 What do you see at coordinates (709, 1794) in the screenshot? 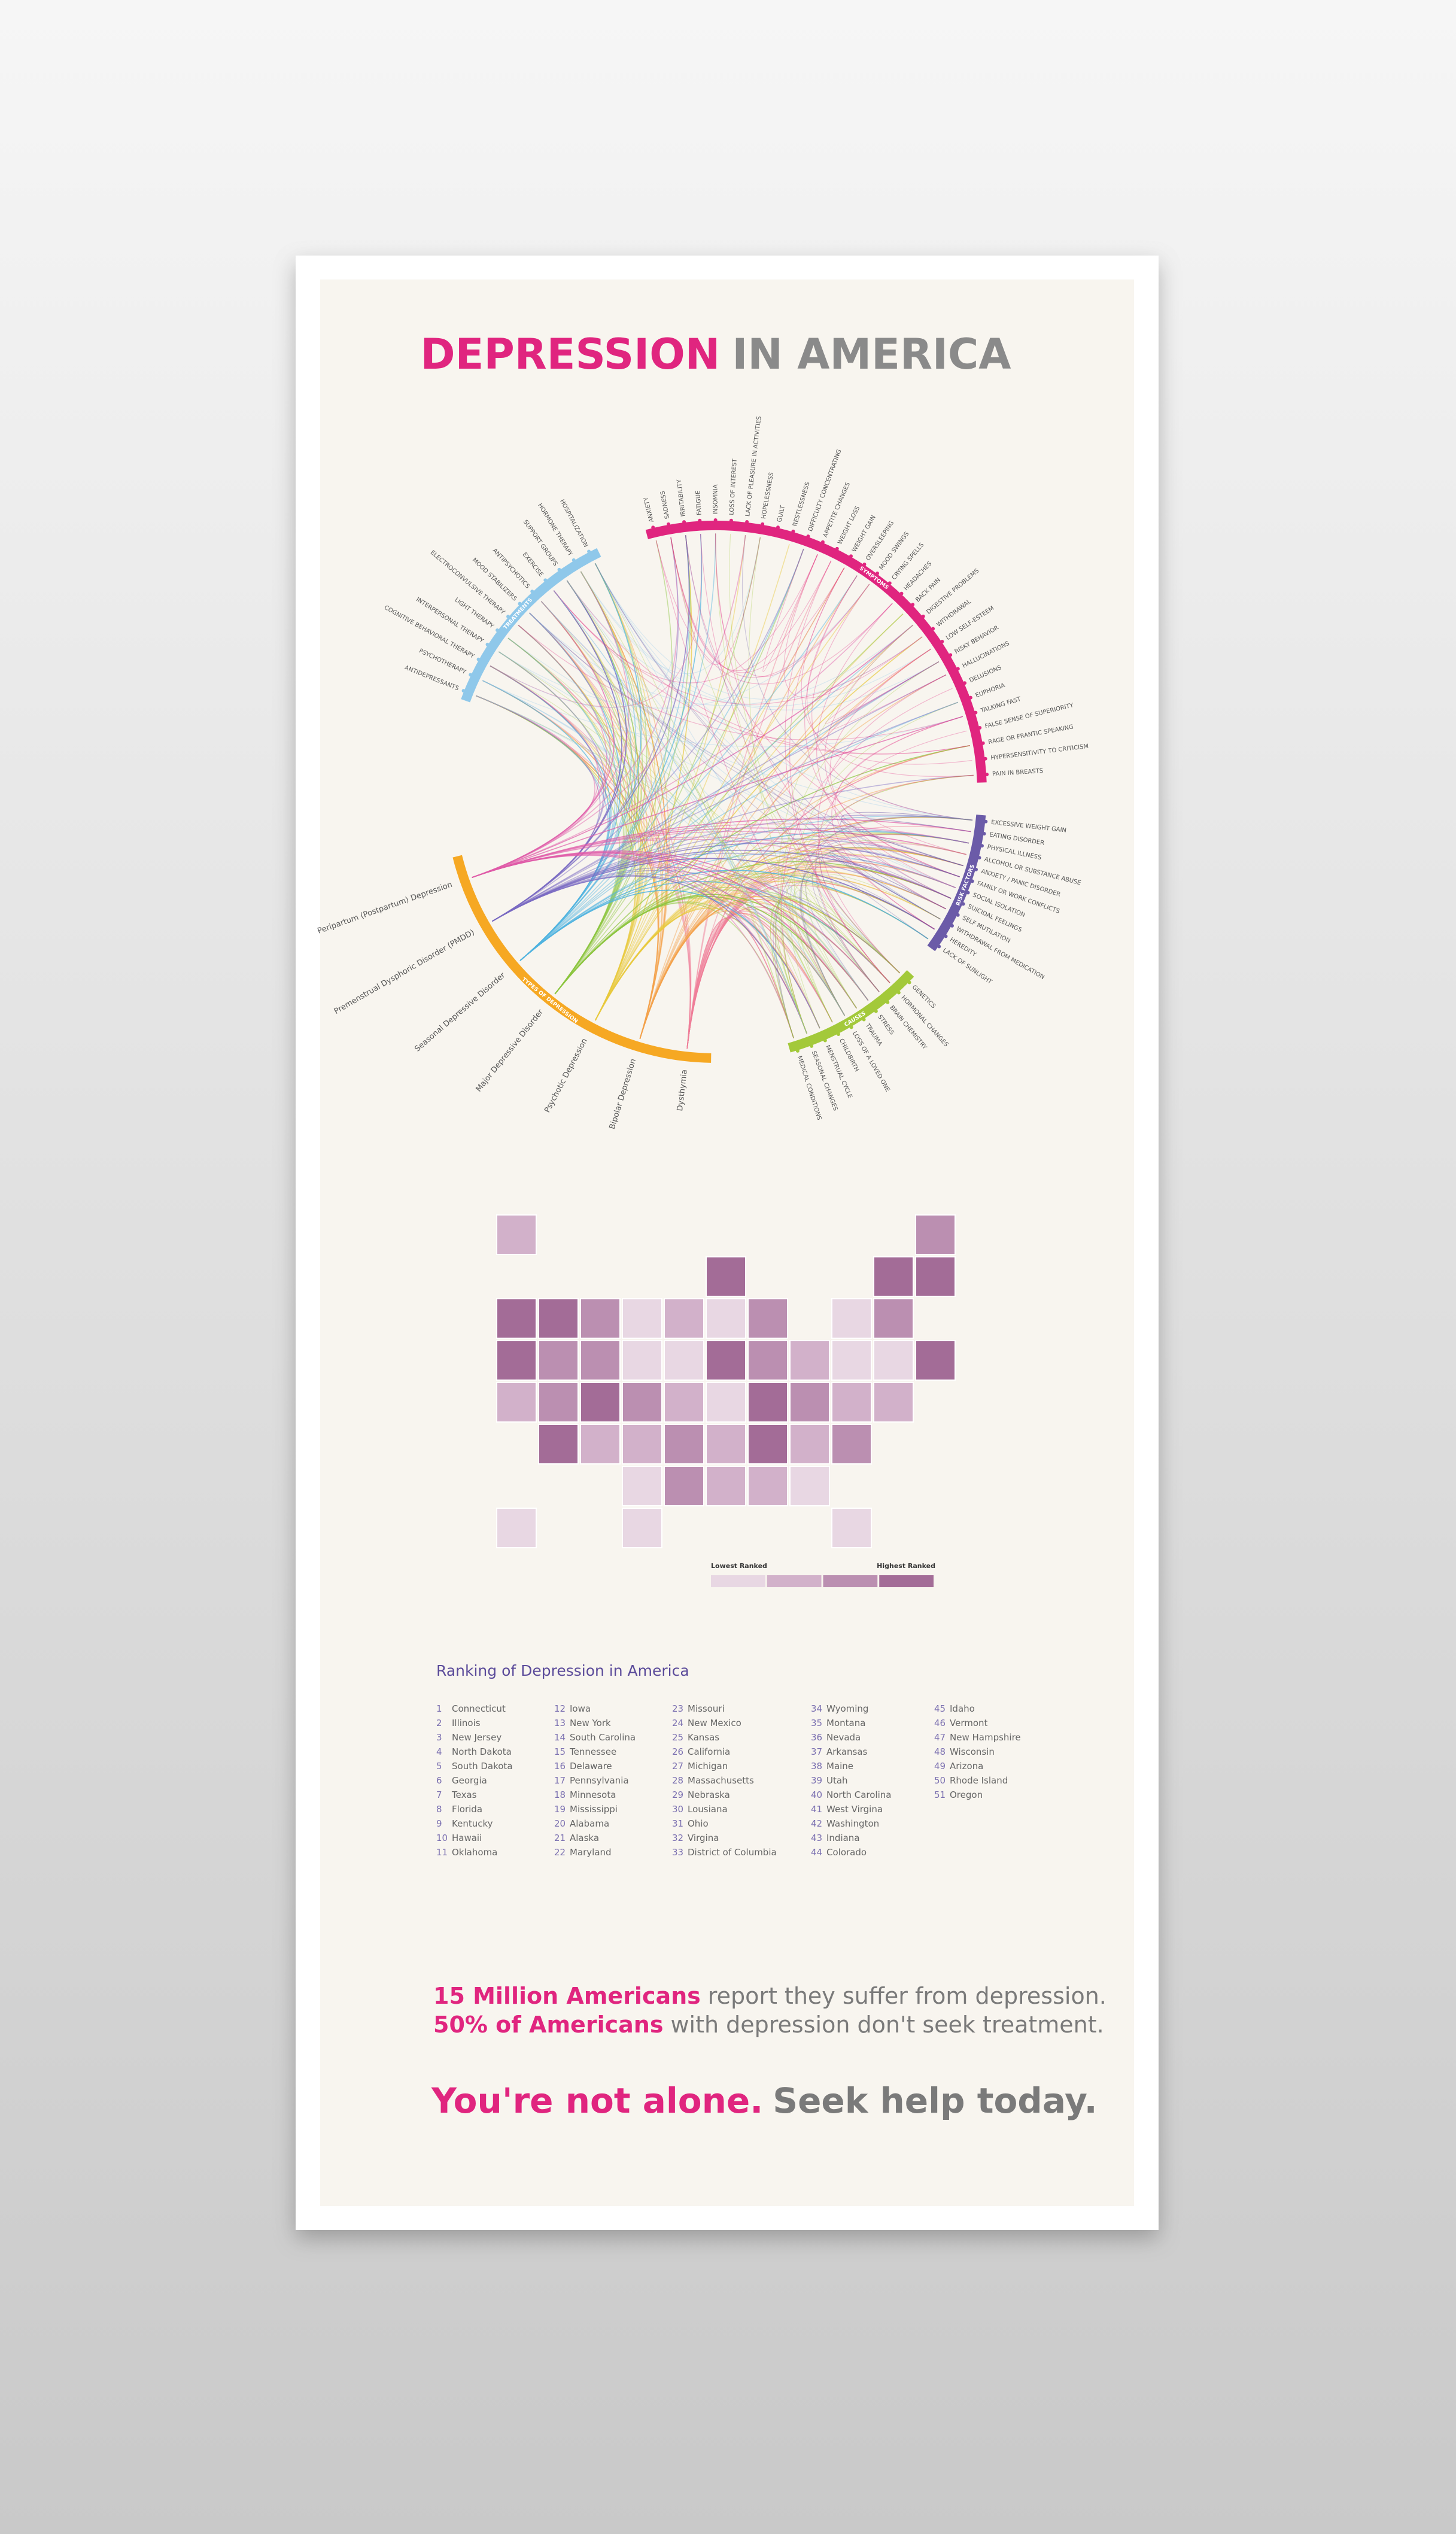
I see `state-name: Nebraska` at bounding box center [709, 1794].